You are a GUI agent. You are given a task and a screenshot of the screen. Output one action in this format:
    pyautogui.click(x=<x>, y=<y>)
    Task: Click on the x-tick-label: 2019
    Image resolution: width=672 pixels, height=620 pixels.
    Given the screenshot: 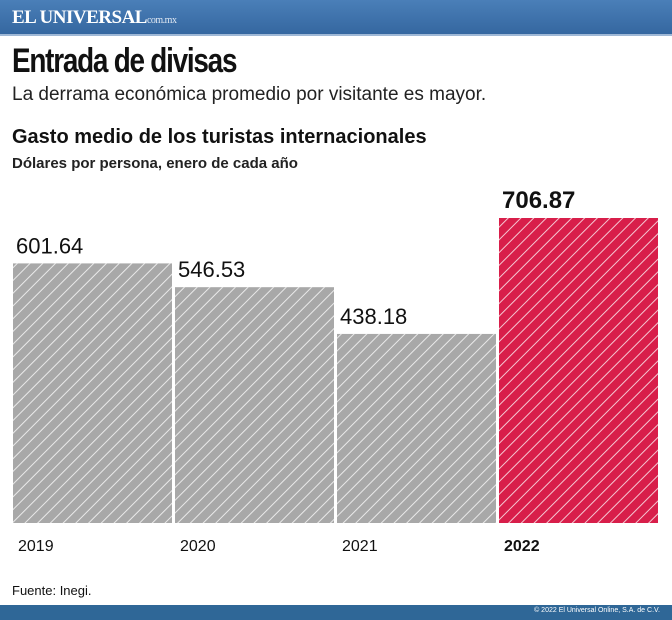 What is the action you would take?
    pyautogui.click(x=36, y=546)
    